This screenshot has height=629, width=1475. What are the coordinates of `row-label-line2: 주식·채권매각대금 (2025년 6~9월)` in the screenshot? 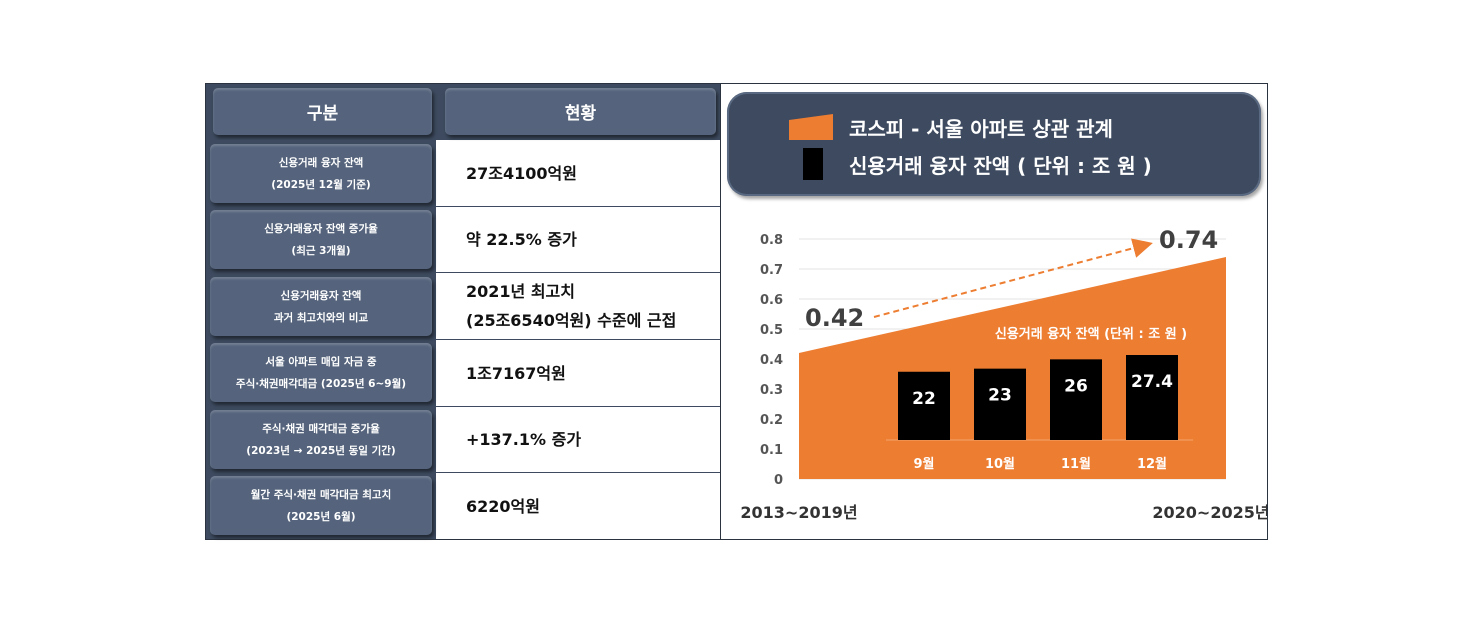 It's located at (321, 383).